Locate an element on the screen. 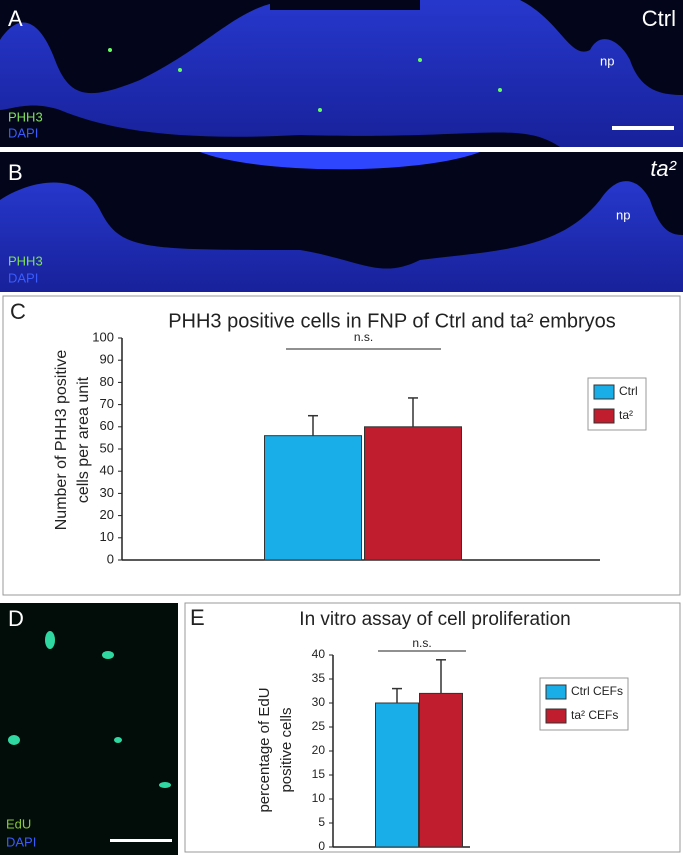 The height and width of the screenshot is (855, 683). y-axis-label: positive cells is located at coordinates (286, 749).